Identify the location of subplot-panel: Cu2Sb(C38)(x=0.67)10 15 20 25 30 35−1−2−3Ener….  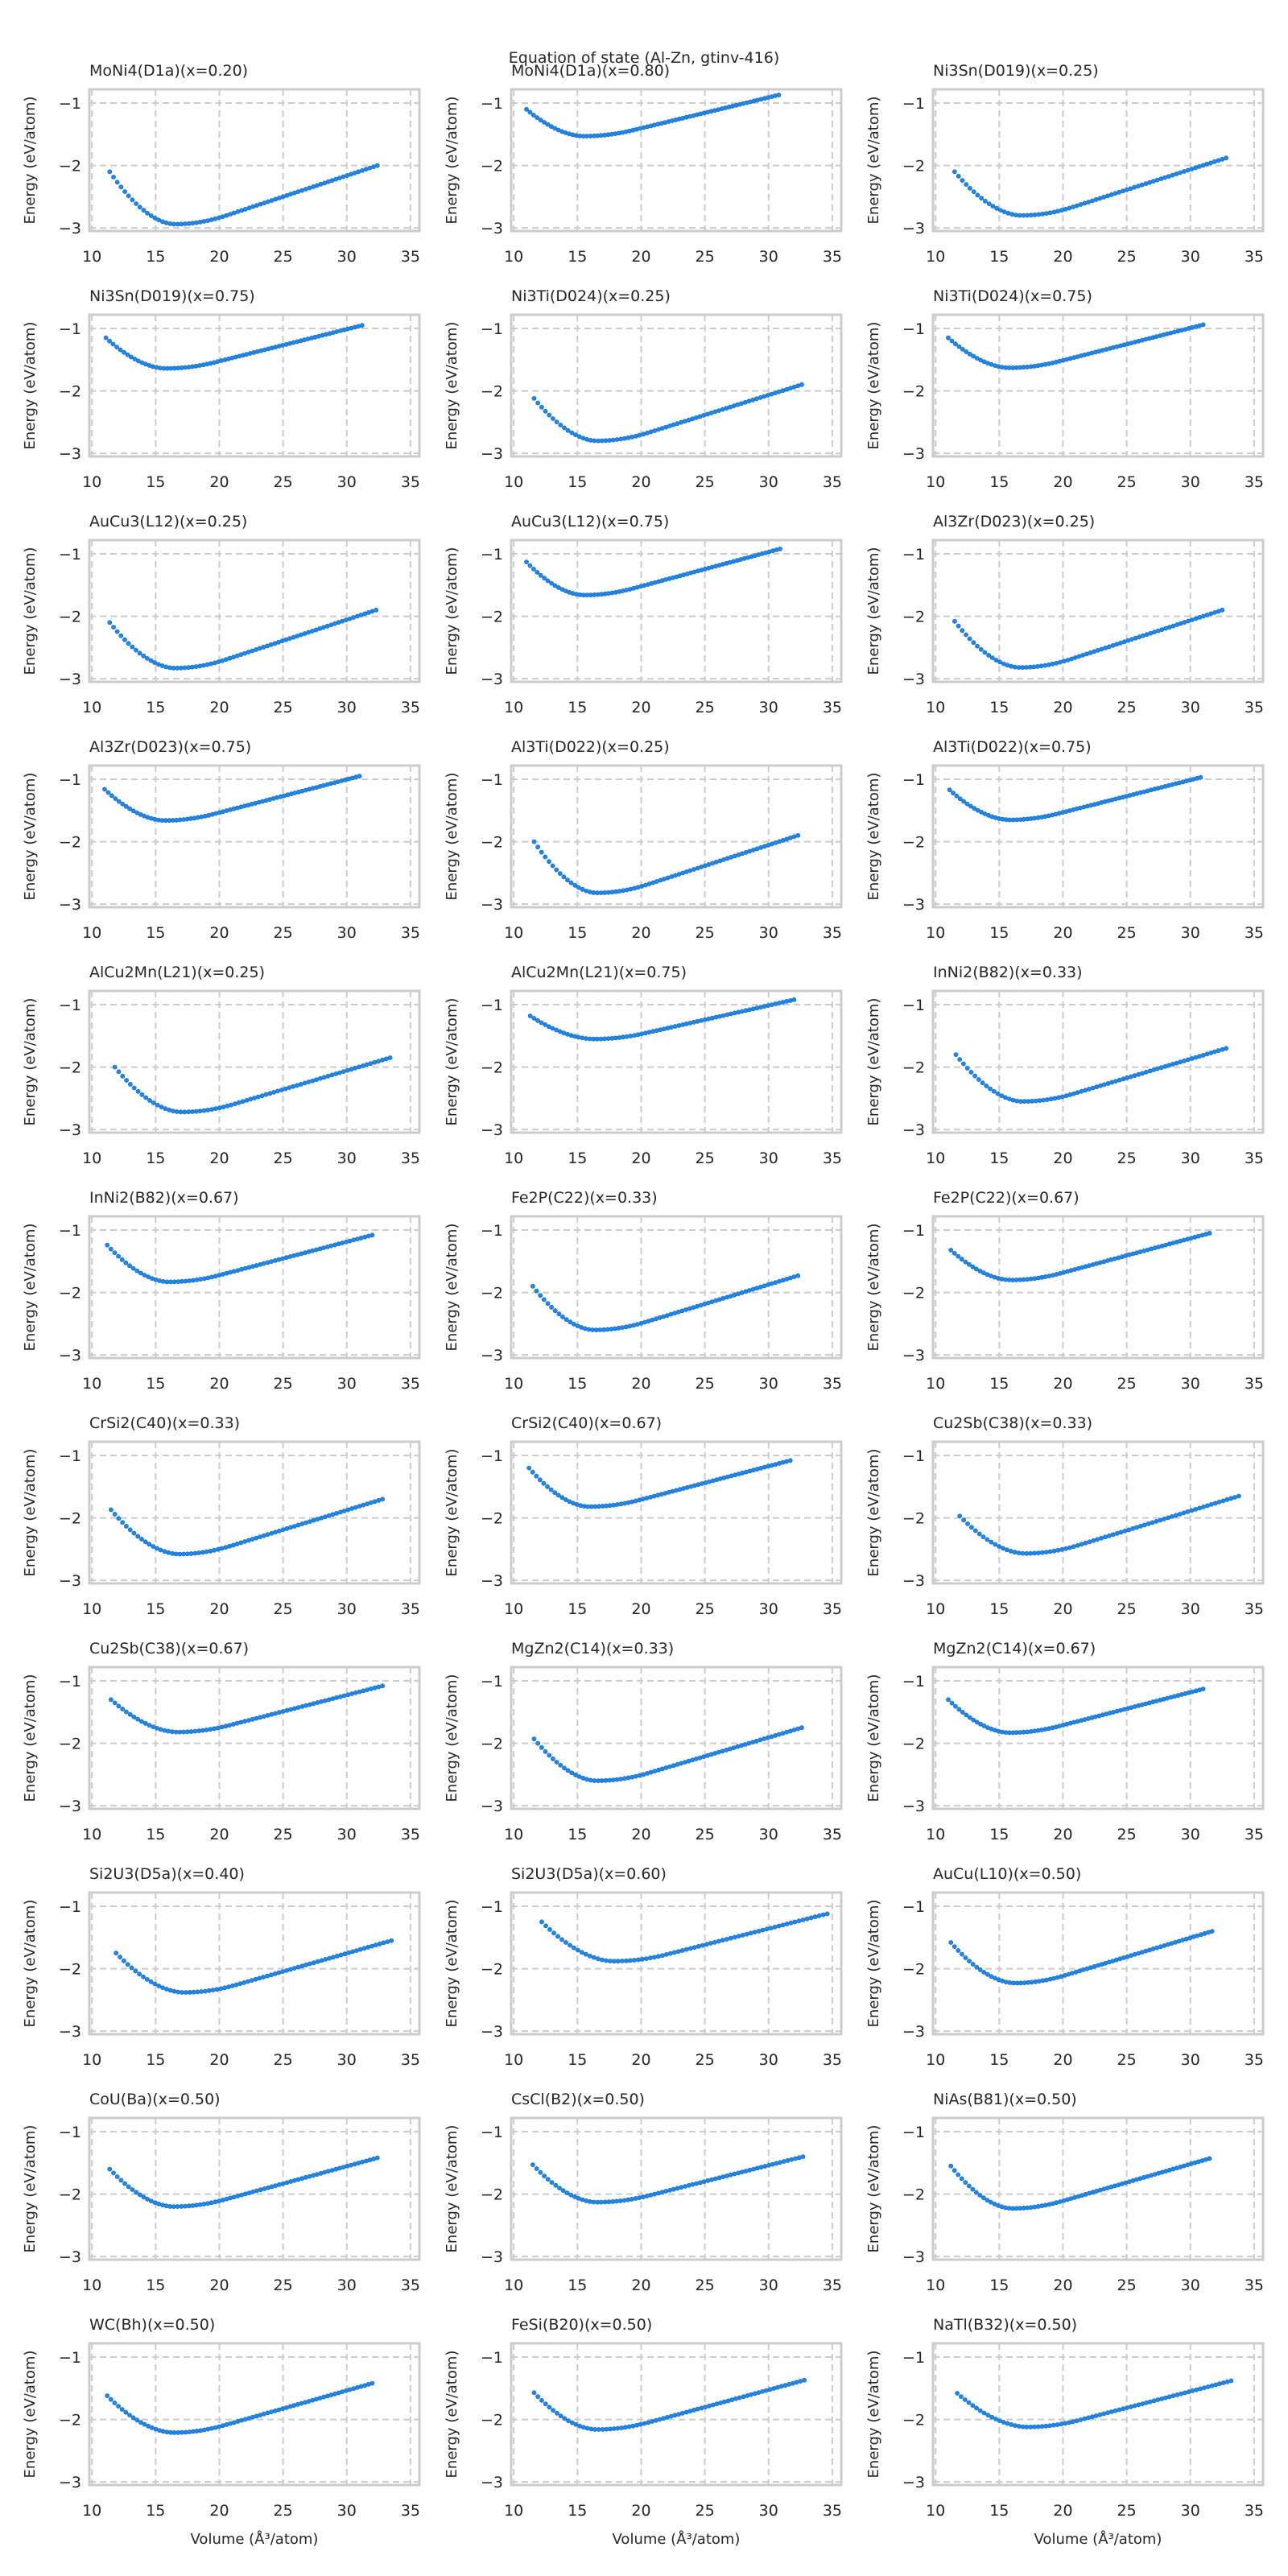
(221, 1741).